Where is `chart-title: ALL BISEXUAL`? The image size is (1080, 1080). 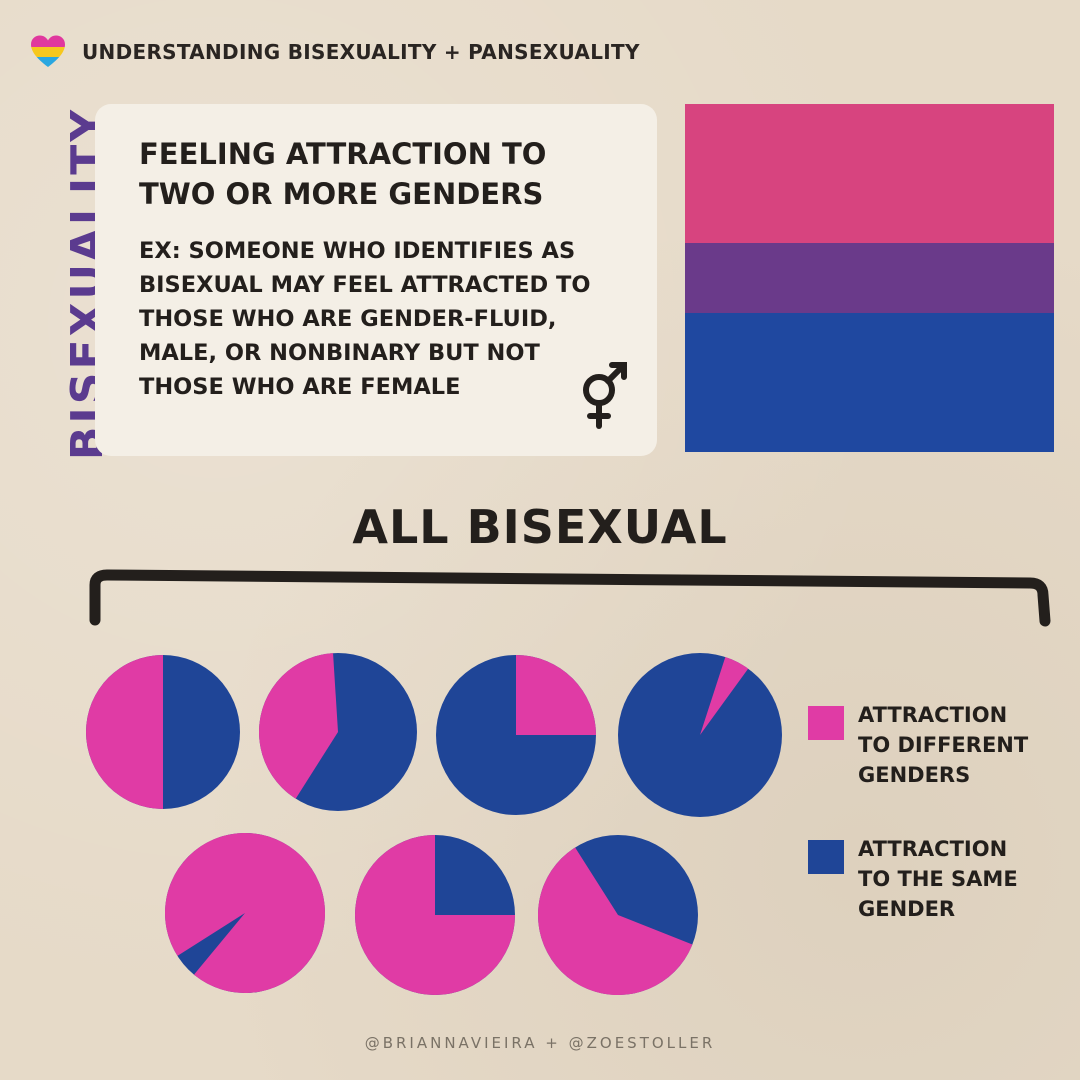 chart-title: ALL BISEXUAL is located at coordinates (540, 527).